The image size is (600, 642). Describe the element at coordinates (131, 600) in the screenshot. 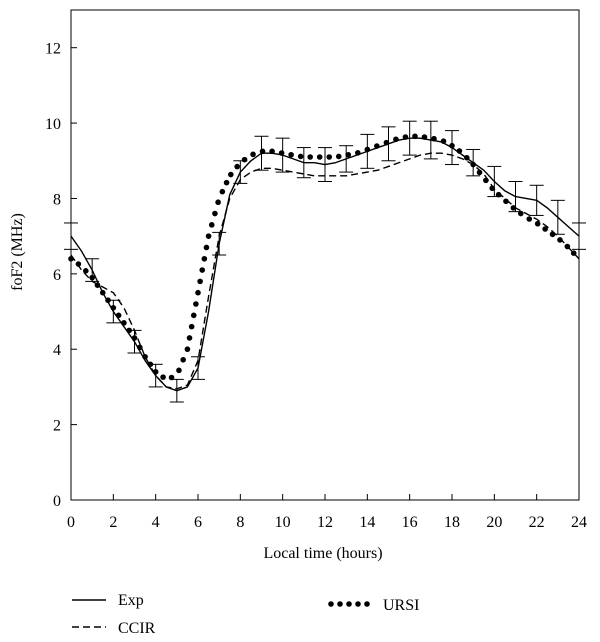

I see `legend-exp-label: Exp` at that location.